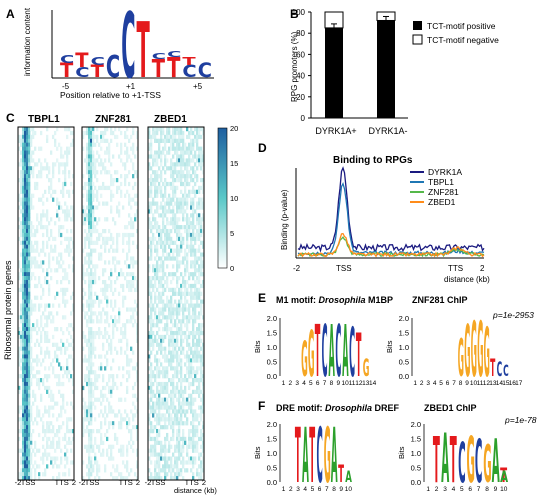  What do you see at coordinates (131, 86) in the screenshot?
I see `panel-a-tick-plus1: +1` at bounding box center [131, 86].